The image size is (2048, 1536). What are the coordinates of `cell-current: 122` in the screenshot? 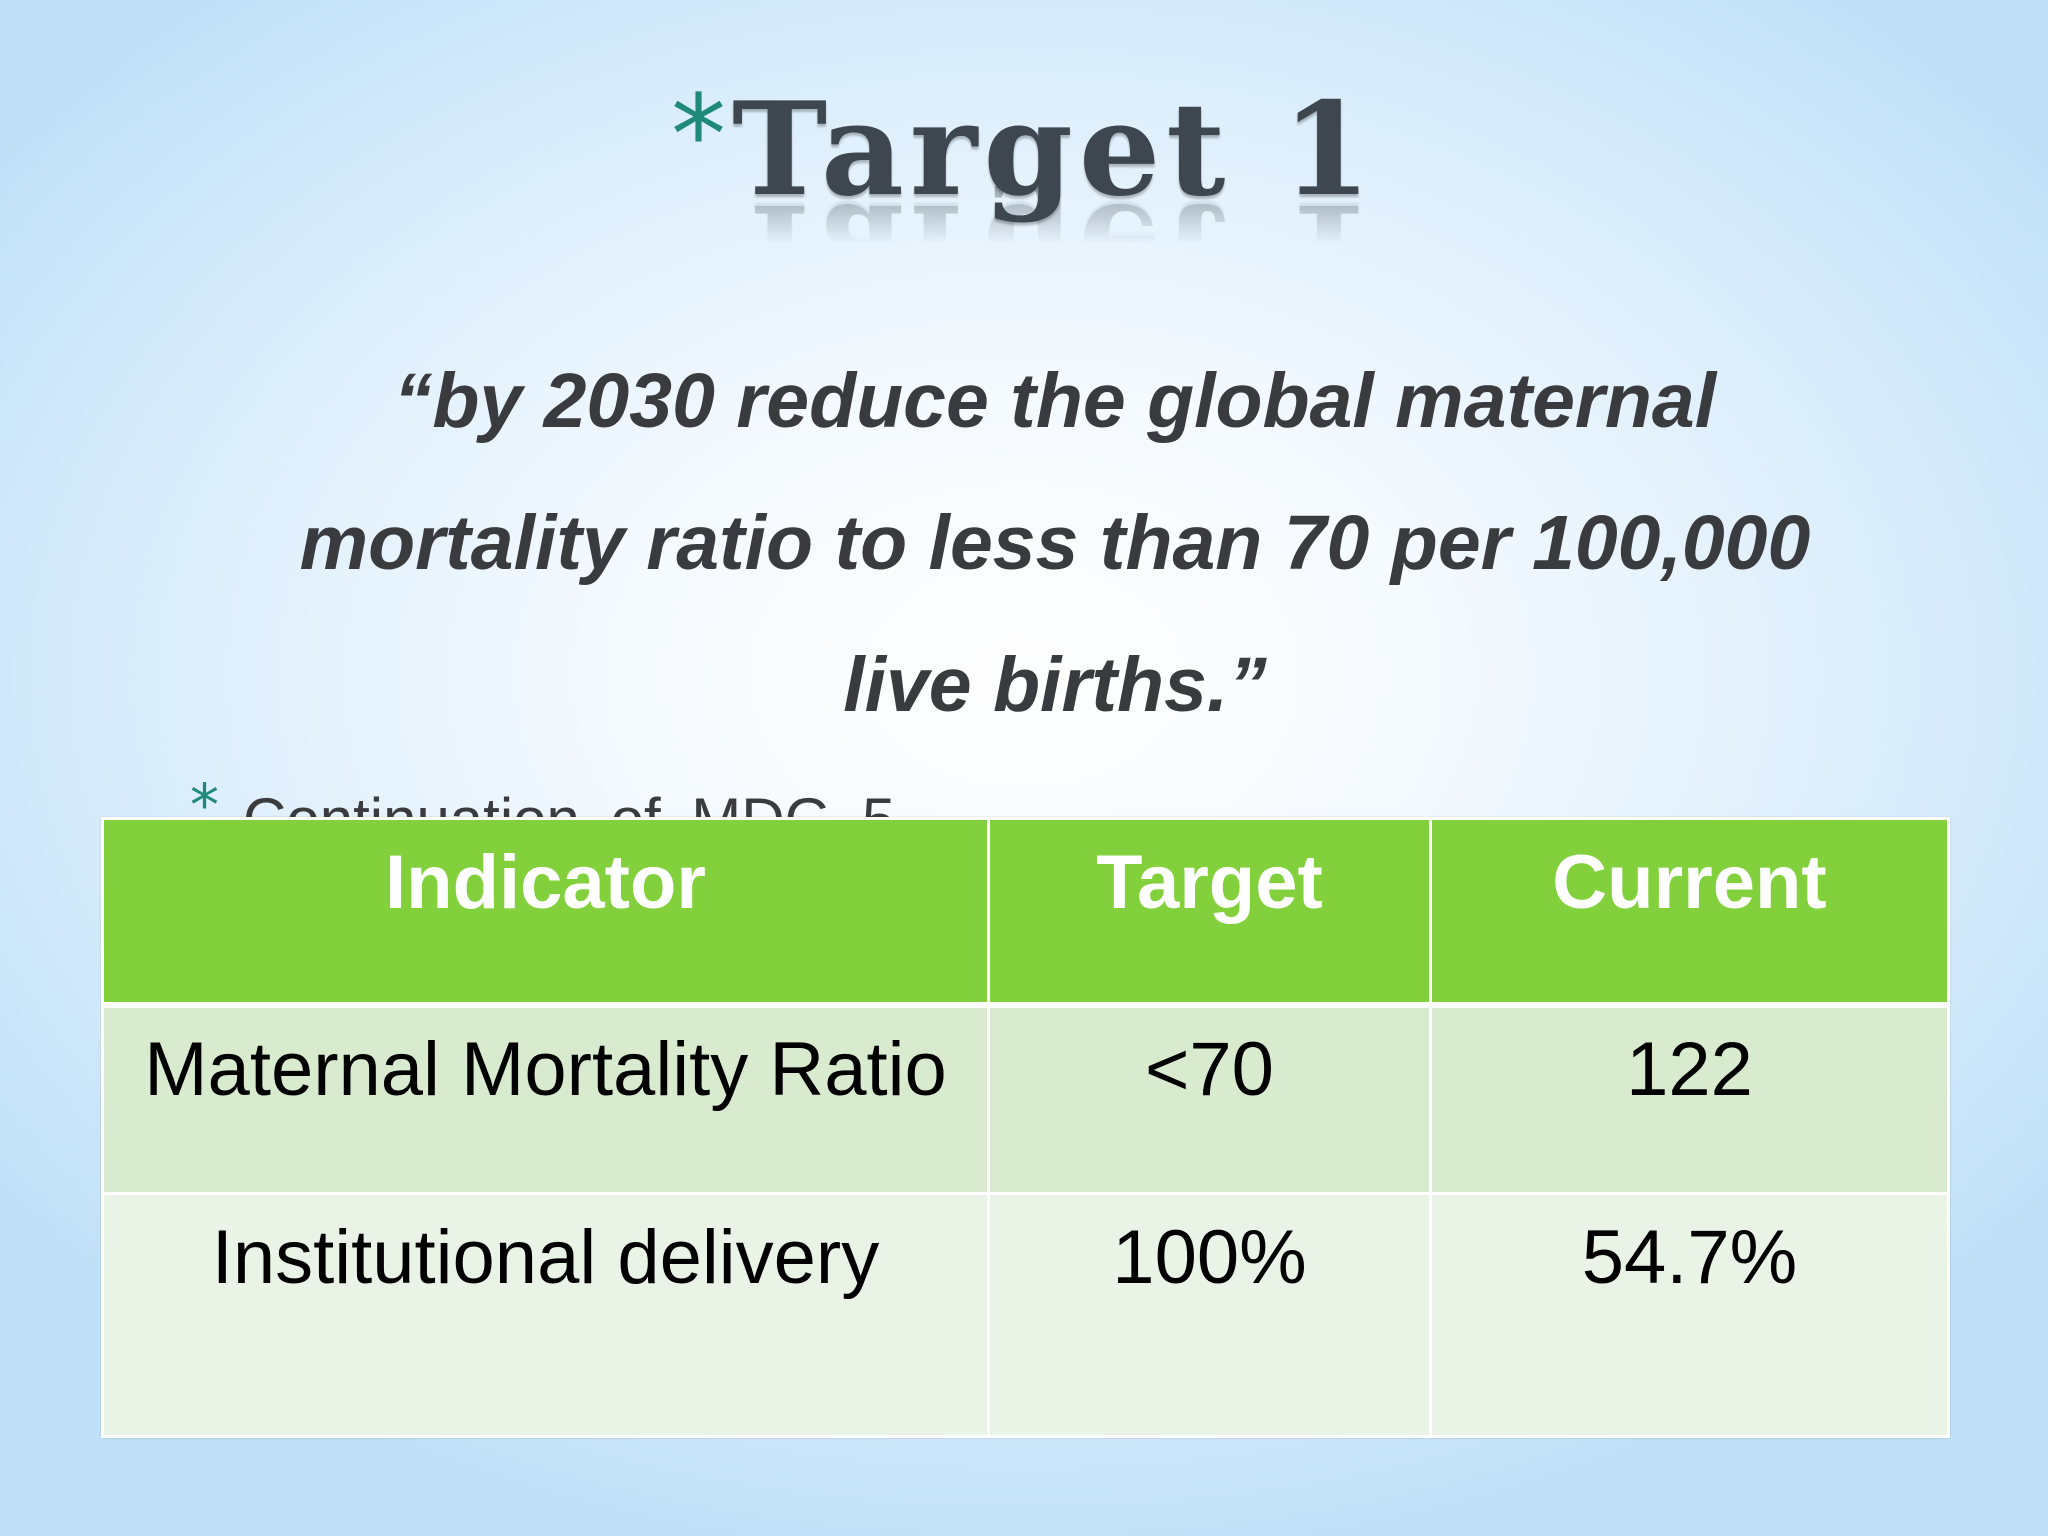 It's located at (1689, 1099).